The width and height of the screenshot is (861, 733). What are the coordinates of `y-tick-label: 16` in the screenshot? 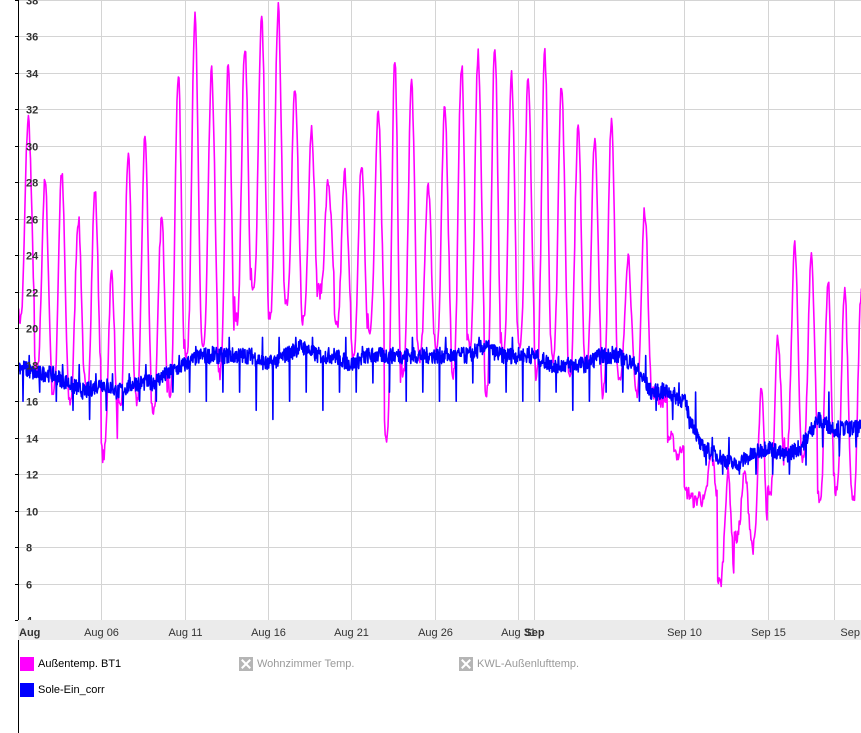 It's located at (32, 403).